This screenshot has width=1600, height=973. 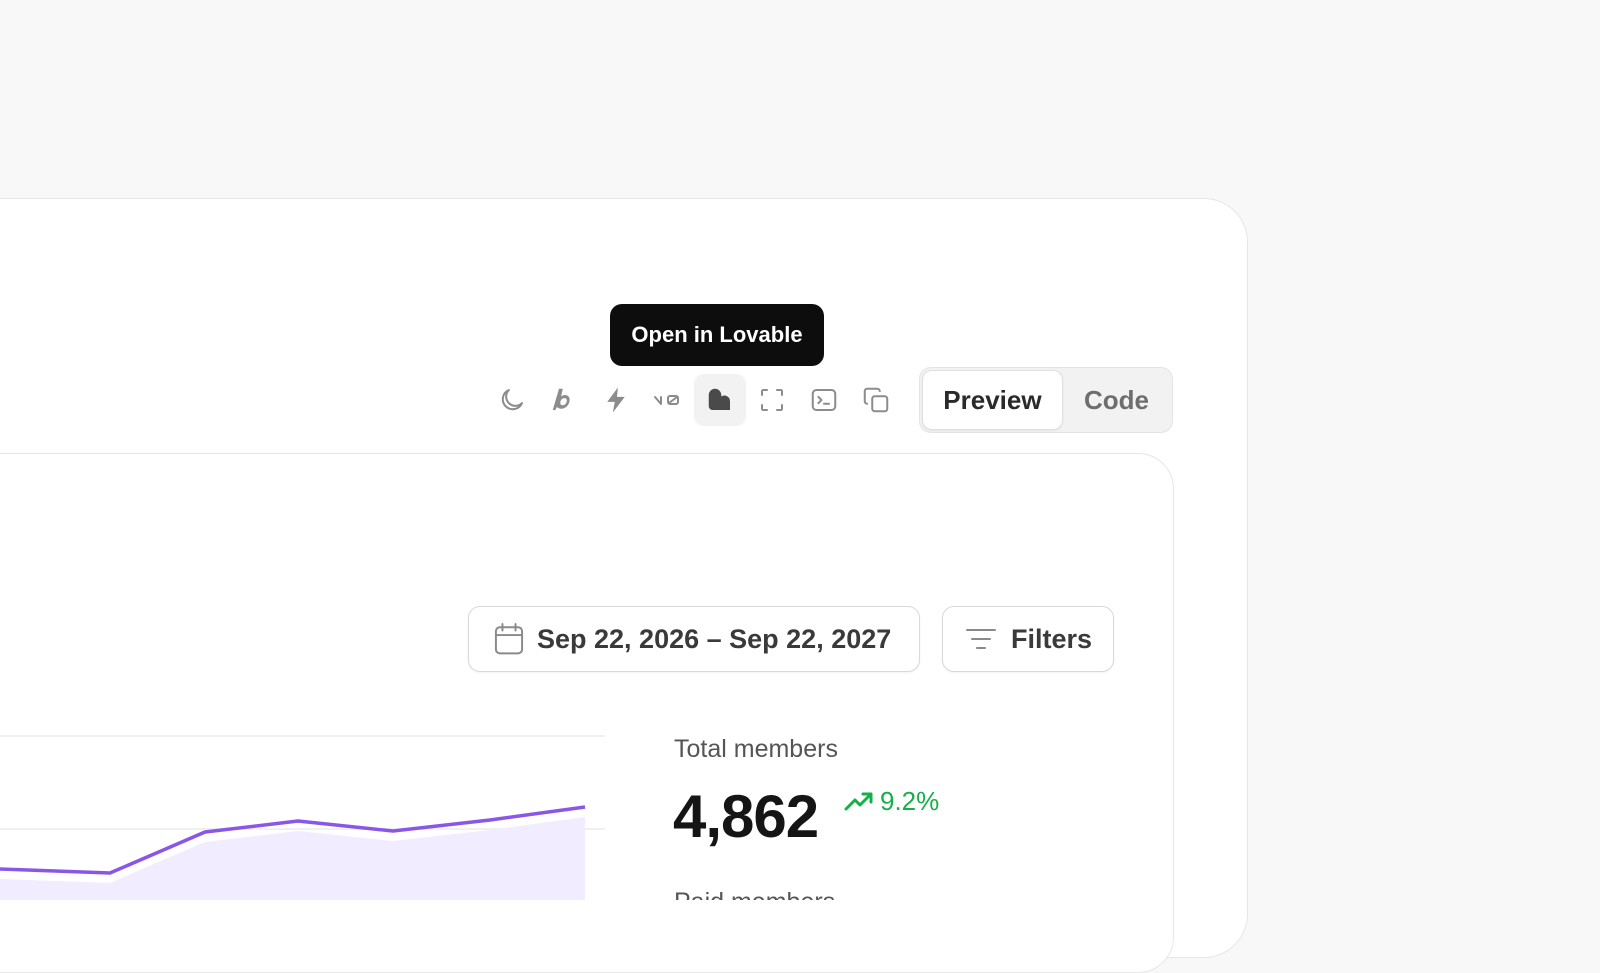 I want to click on total-members-delta: 9.2%, so click(x=891, y=801).